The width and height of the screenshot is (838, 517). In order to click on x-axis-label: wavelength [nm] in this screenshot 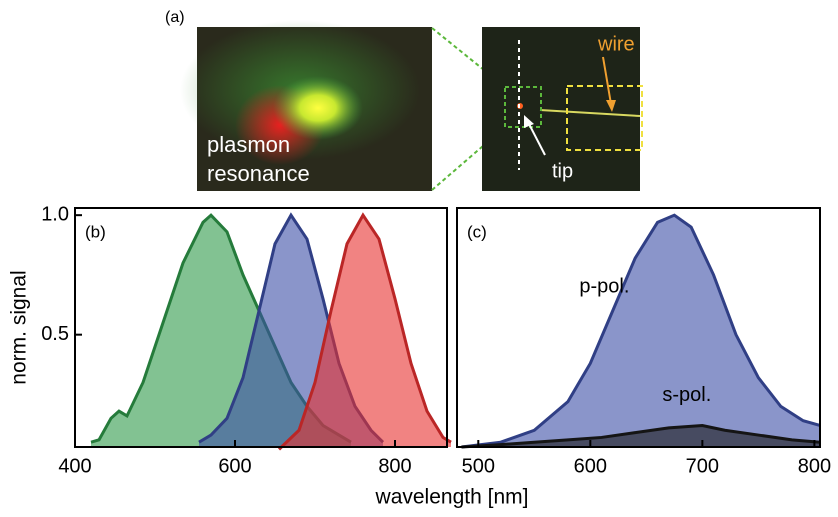, I will do `click(452, 497)`.